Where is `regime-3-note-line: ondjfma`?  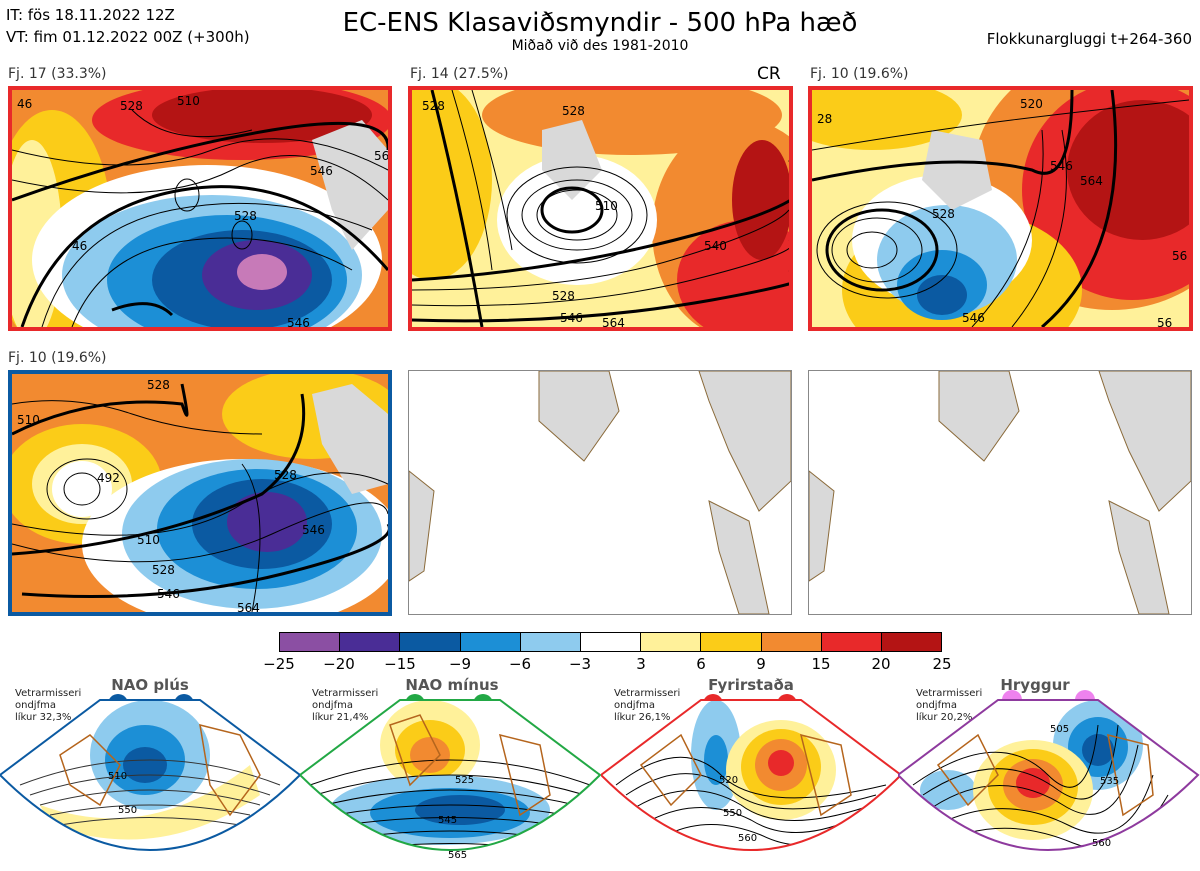 regime-3-note-line: ondjfma is located at coordinates (634, 705).